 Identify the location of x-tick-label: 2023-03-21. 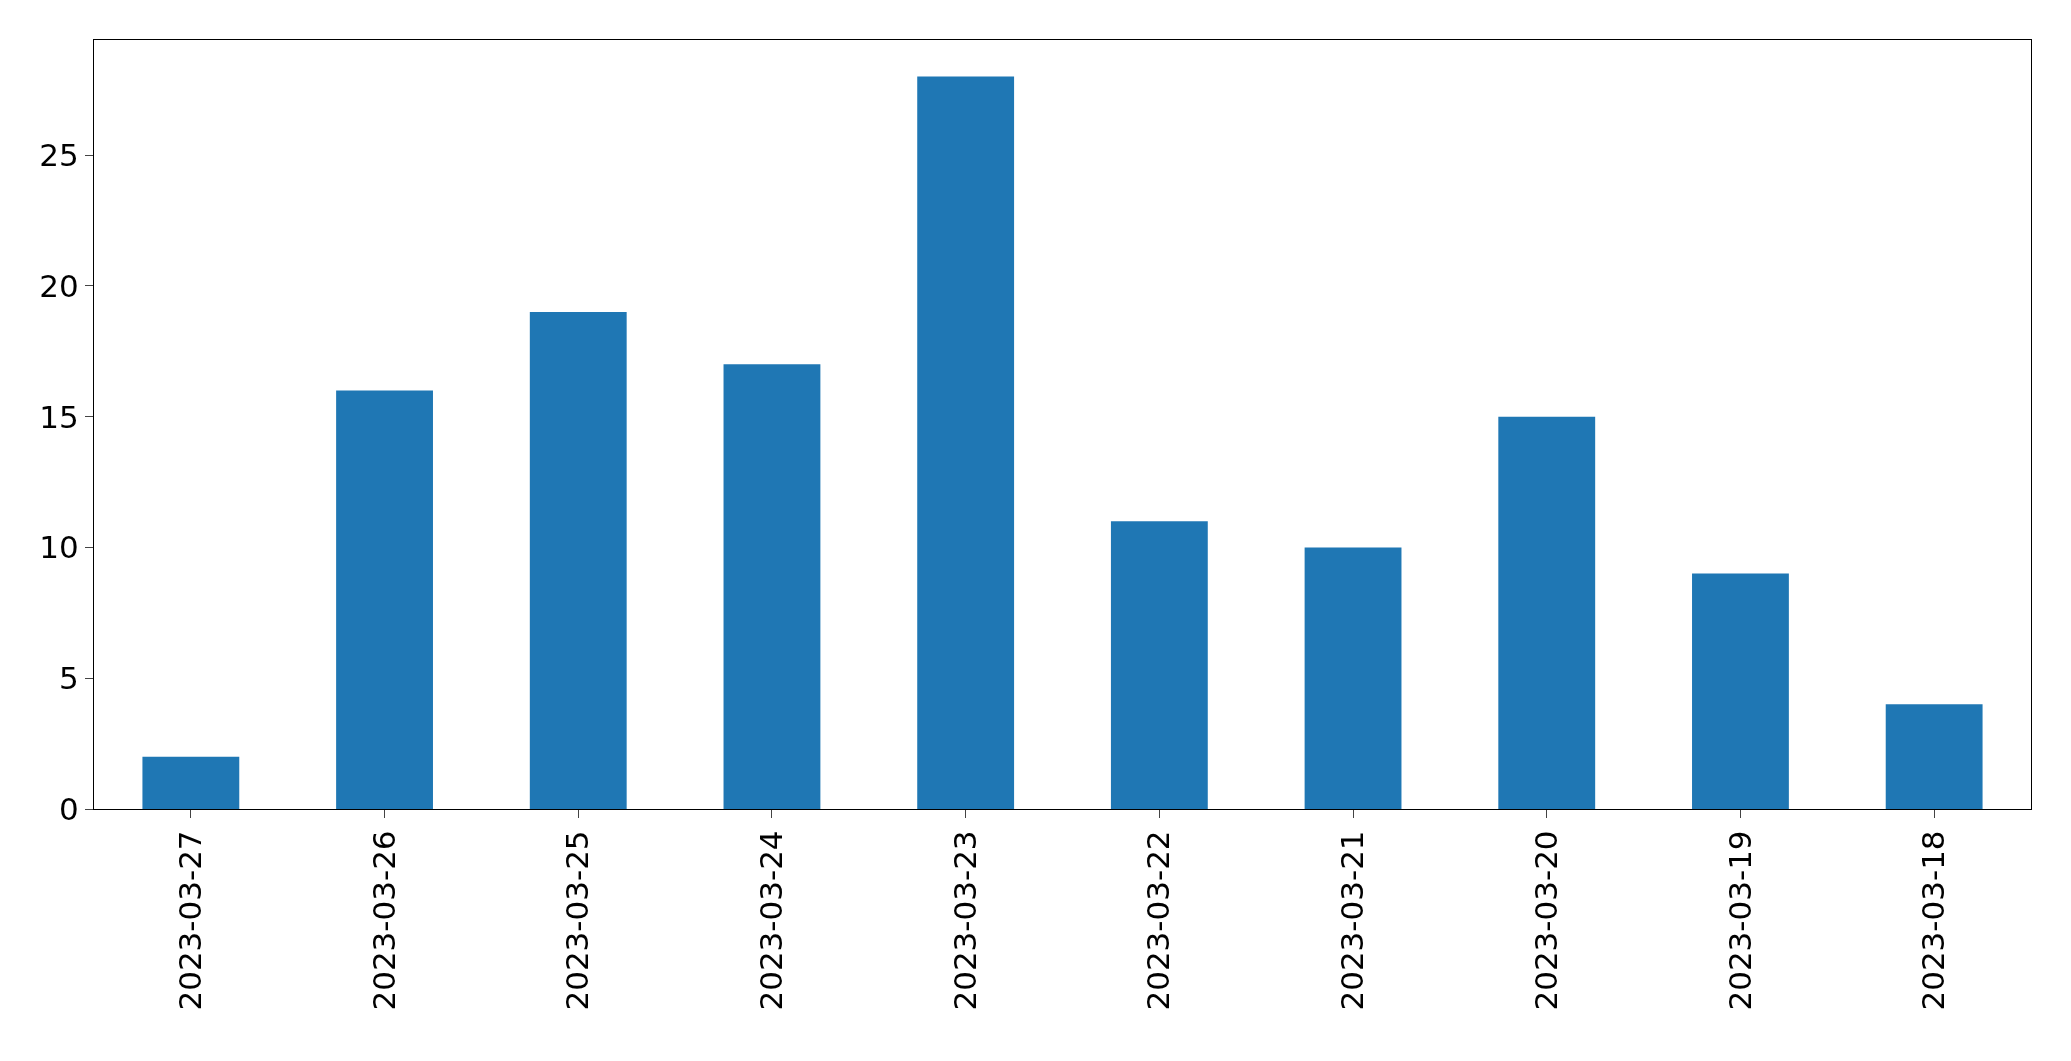
(1352, 920).